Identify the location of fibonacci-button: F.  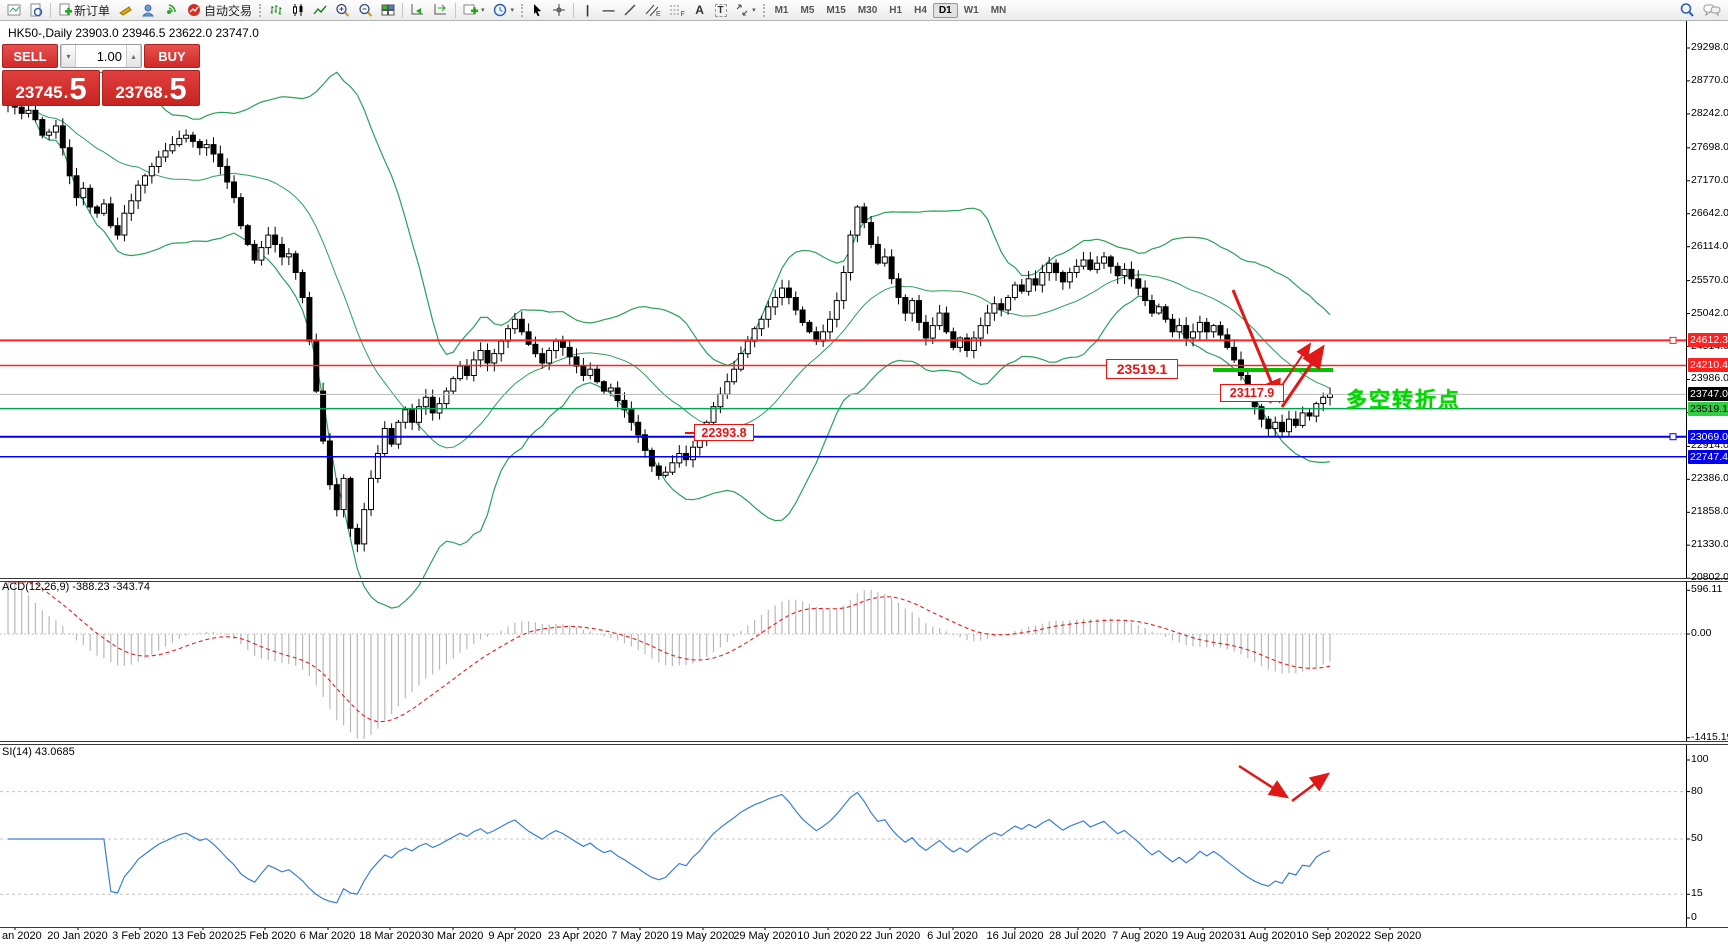
(677, 10).